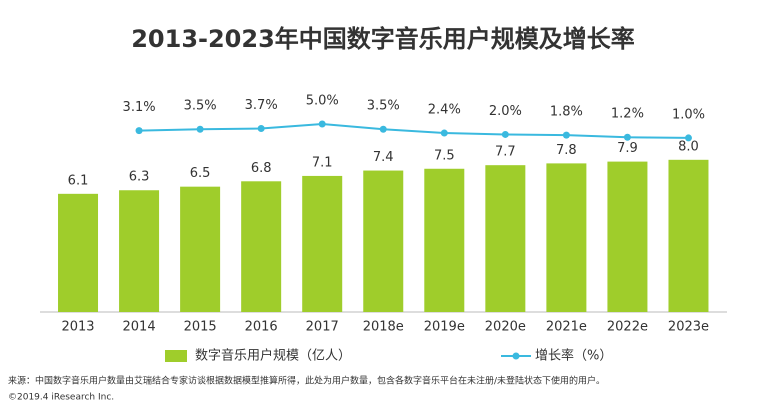 This screenshot has height=417, width=767. I want to click on line, so click(414, 130).